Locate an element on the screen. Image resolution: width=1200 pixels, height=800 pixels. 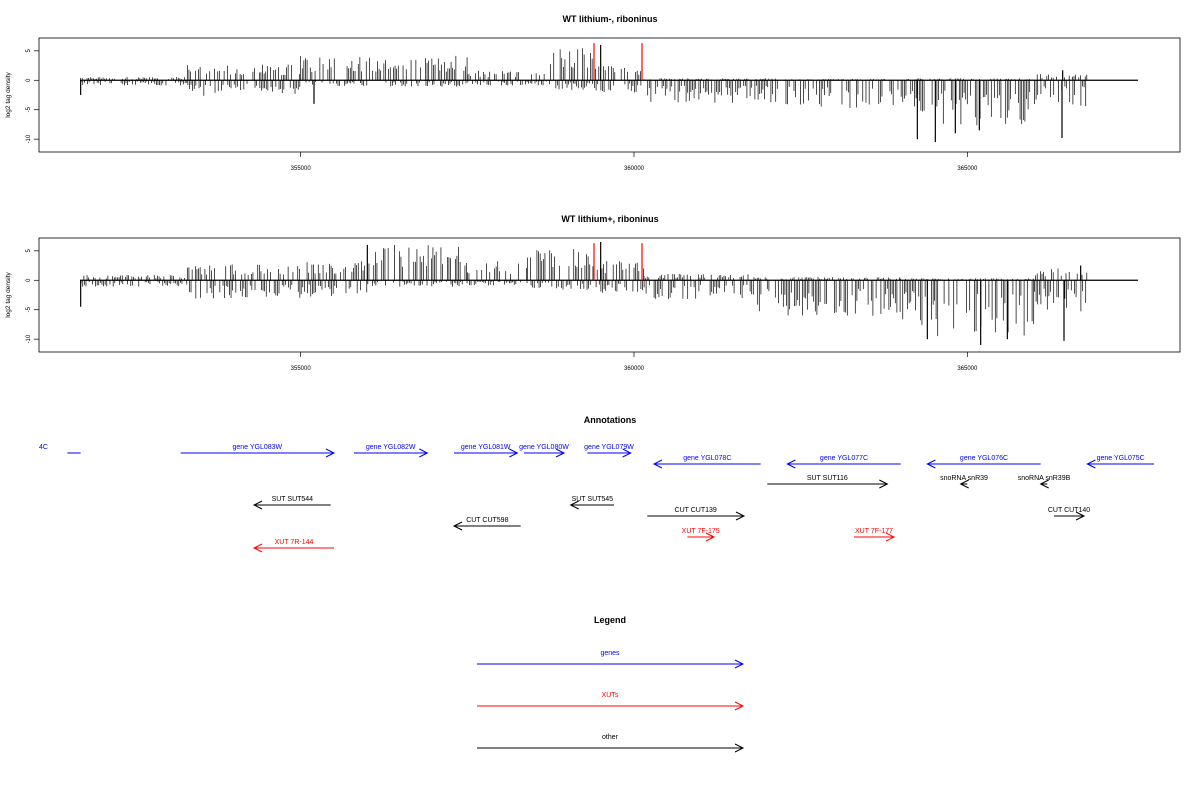
feature-label: XUT 7F-177 is located at coordinates (874, 531).